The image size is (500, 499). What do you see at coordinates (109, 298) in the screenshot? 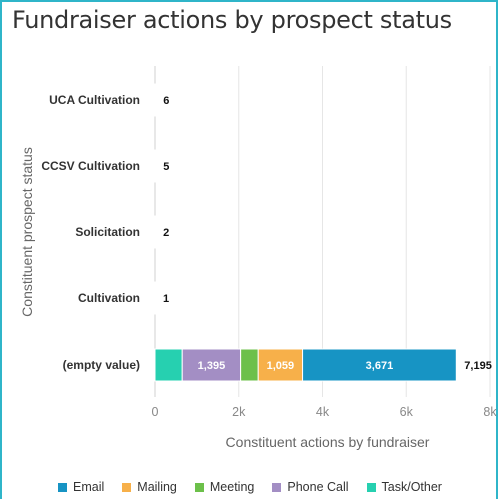
I see `y-category-label: Cultivation` at bounding box center [109, 298].